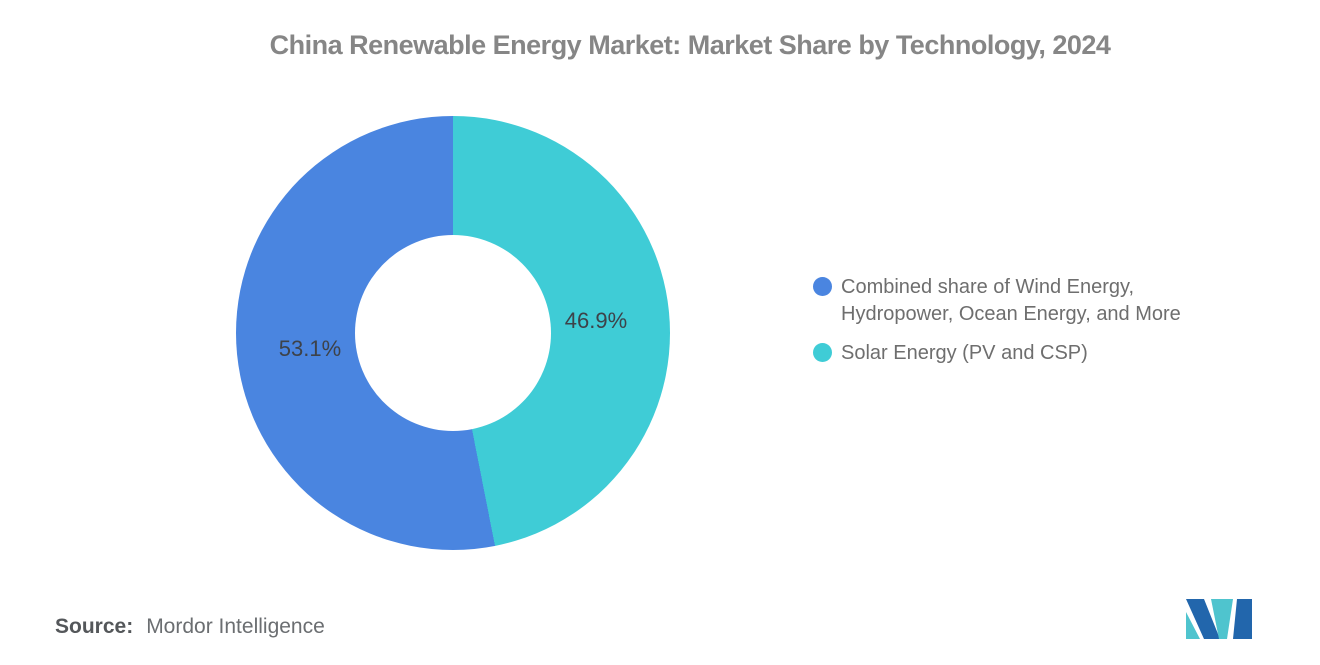 Image resolution: width=1320 pixels, height=665 pixels. Describe the element at coordinates (1203, 619) in the screenshot. I see `logo-blue-band` at that location.